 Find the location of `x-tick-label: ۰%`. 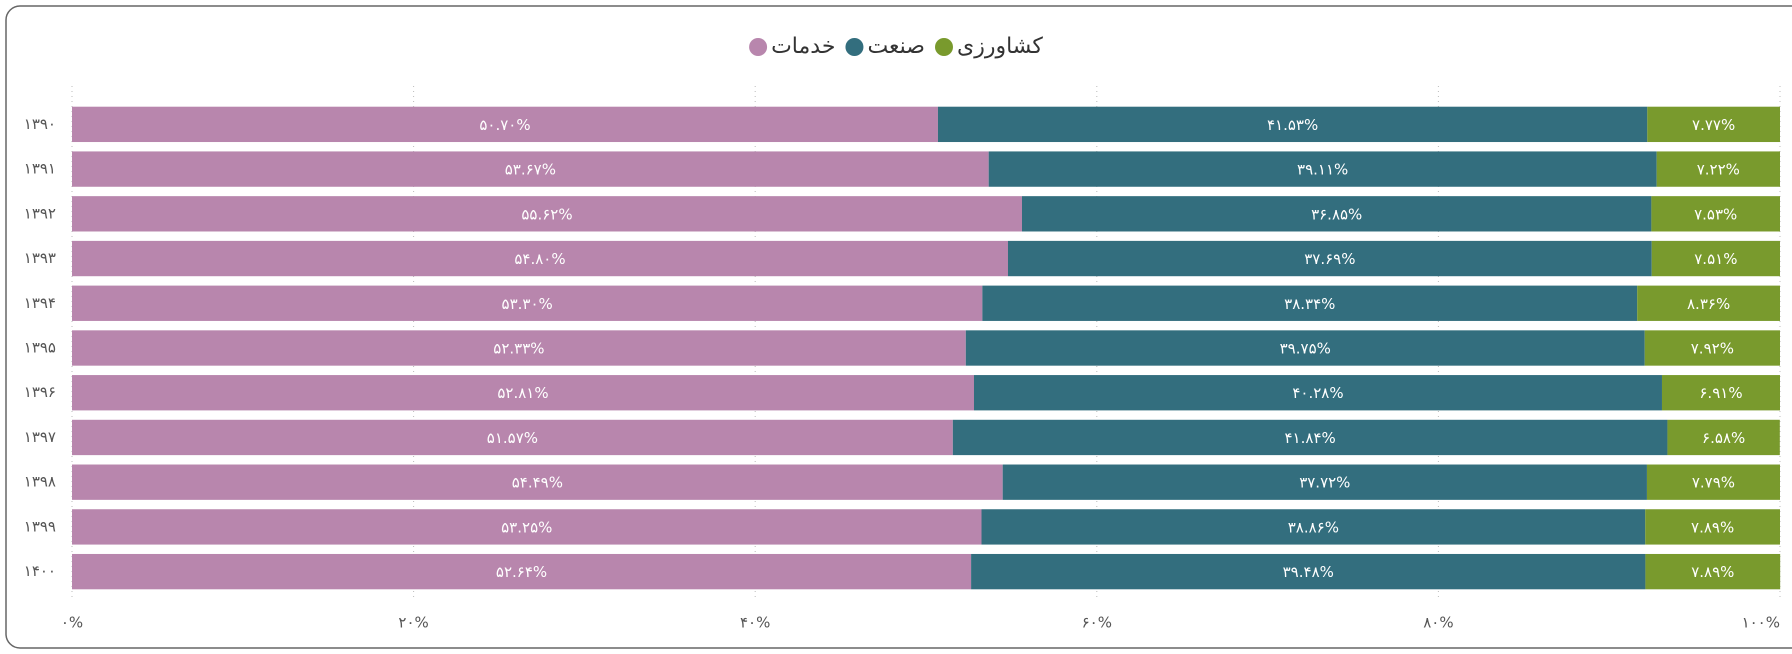

x-tick-label: ۰% is located at coordinates (72, 623).